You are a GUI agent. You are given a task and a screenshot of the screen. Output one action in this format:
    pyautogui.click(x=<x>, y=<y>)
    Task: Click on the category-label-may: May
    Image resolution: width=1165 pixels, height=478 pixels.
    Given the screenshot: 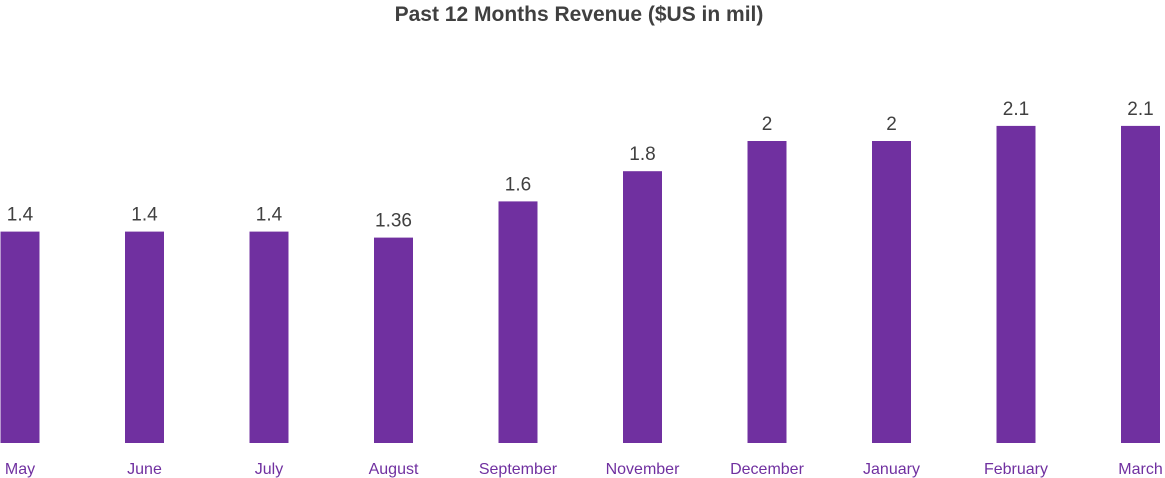 What is the action you would take?
    pyautogui.click(x=20, y=469)
    